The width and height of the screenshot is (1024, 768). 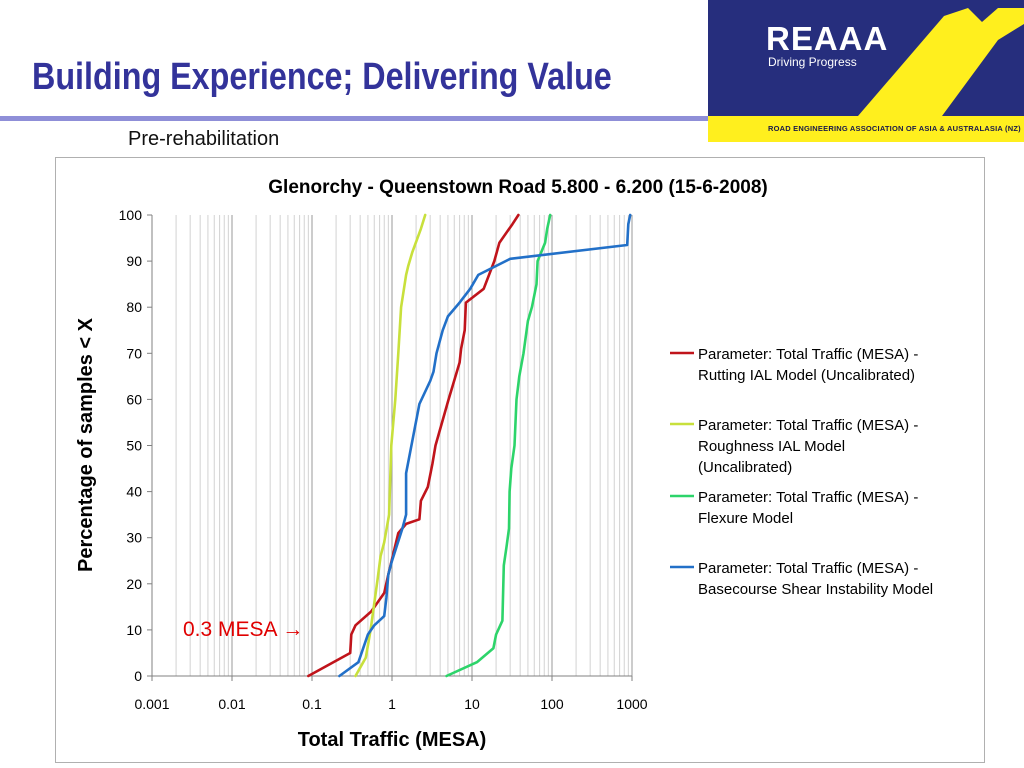 What do you see at coordinates (392, 740) in the screenshot?
I see `x-axis-title: Total Traffic (MESA)` at bounding box center [392, 740].